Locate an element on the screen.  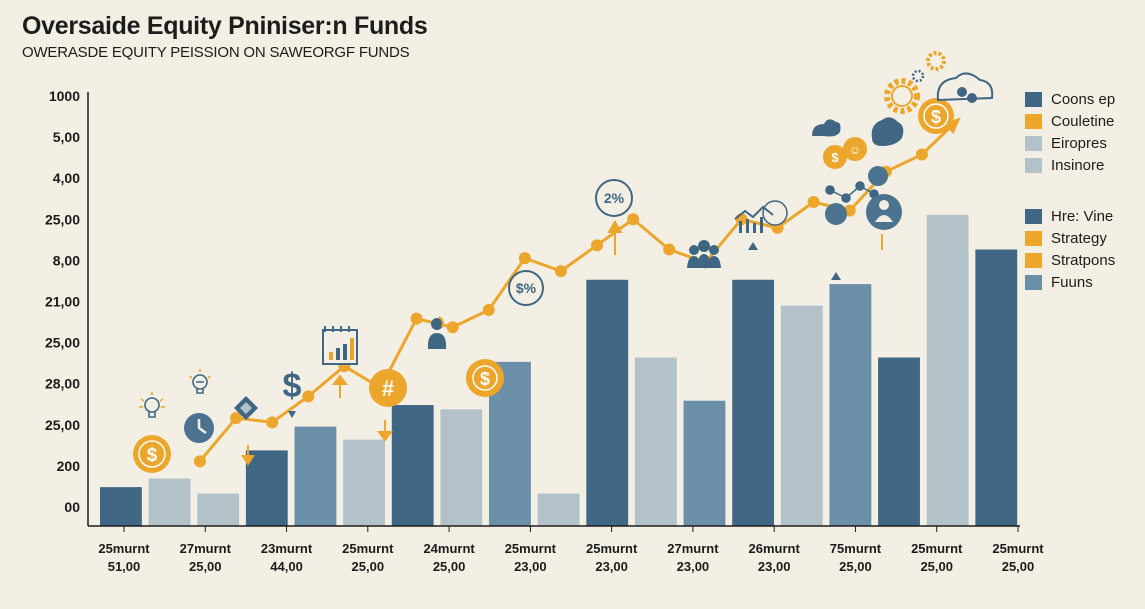
legend-item: Coons ep is located at coordinates (1070, 99).